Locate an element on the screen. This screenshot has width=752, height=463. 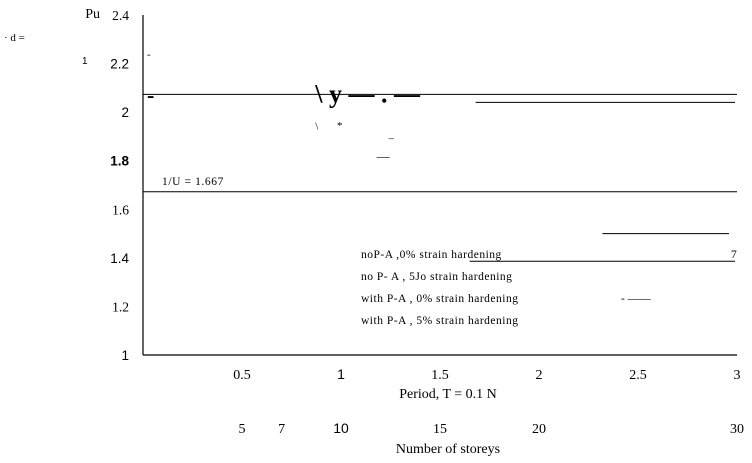
y-tick-label: 2.2 is located at coordinates (119, 64).